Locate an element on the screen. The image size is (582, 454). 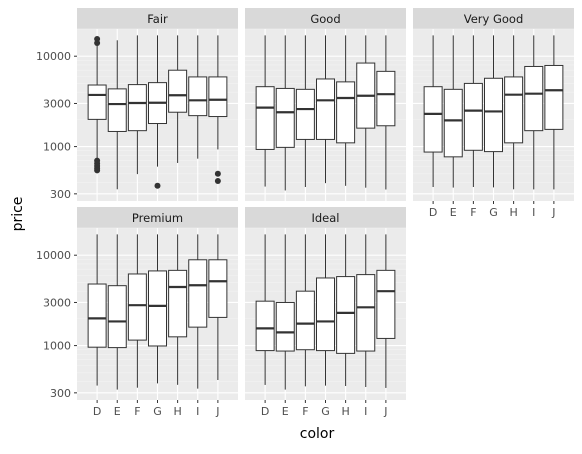
x-axis-title: color is located at coordinates (317, 434).